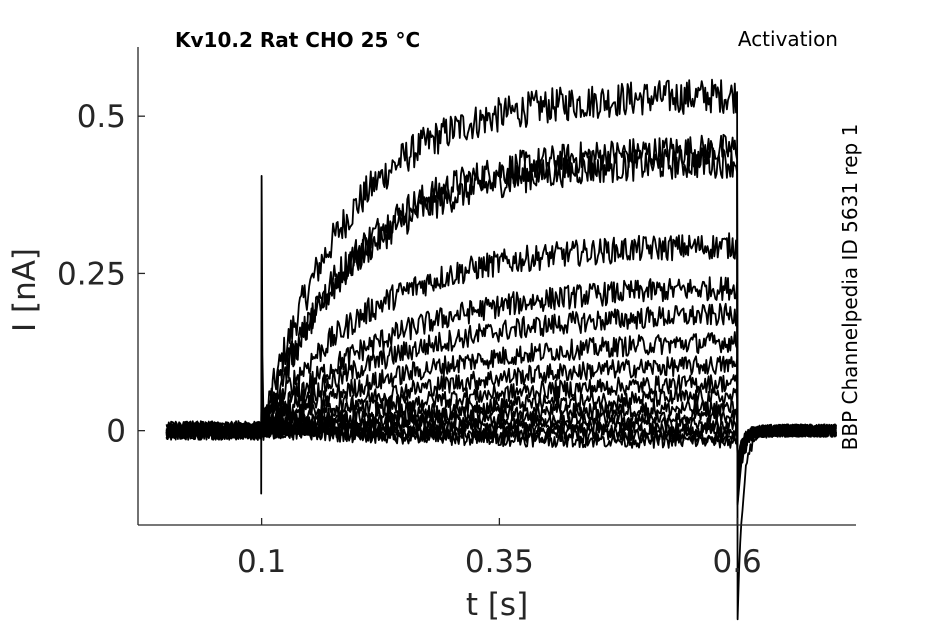  Describe the element at coordinates (736, 562) in the screenshot. I see `x-tick-label: 0.6` at that location.